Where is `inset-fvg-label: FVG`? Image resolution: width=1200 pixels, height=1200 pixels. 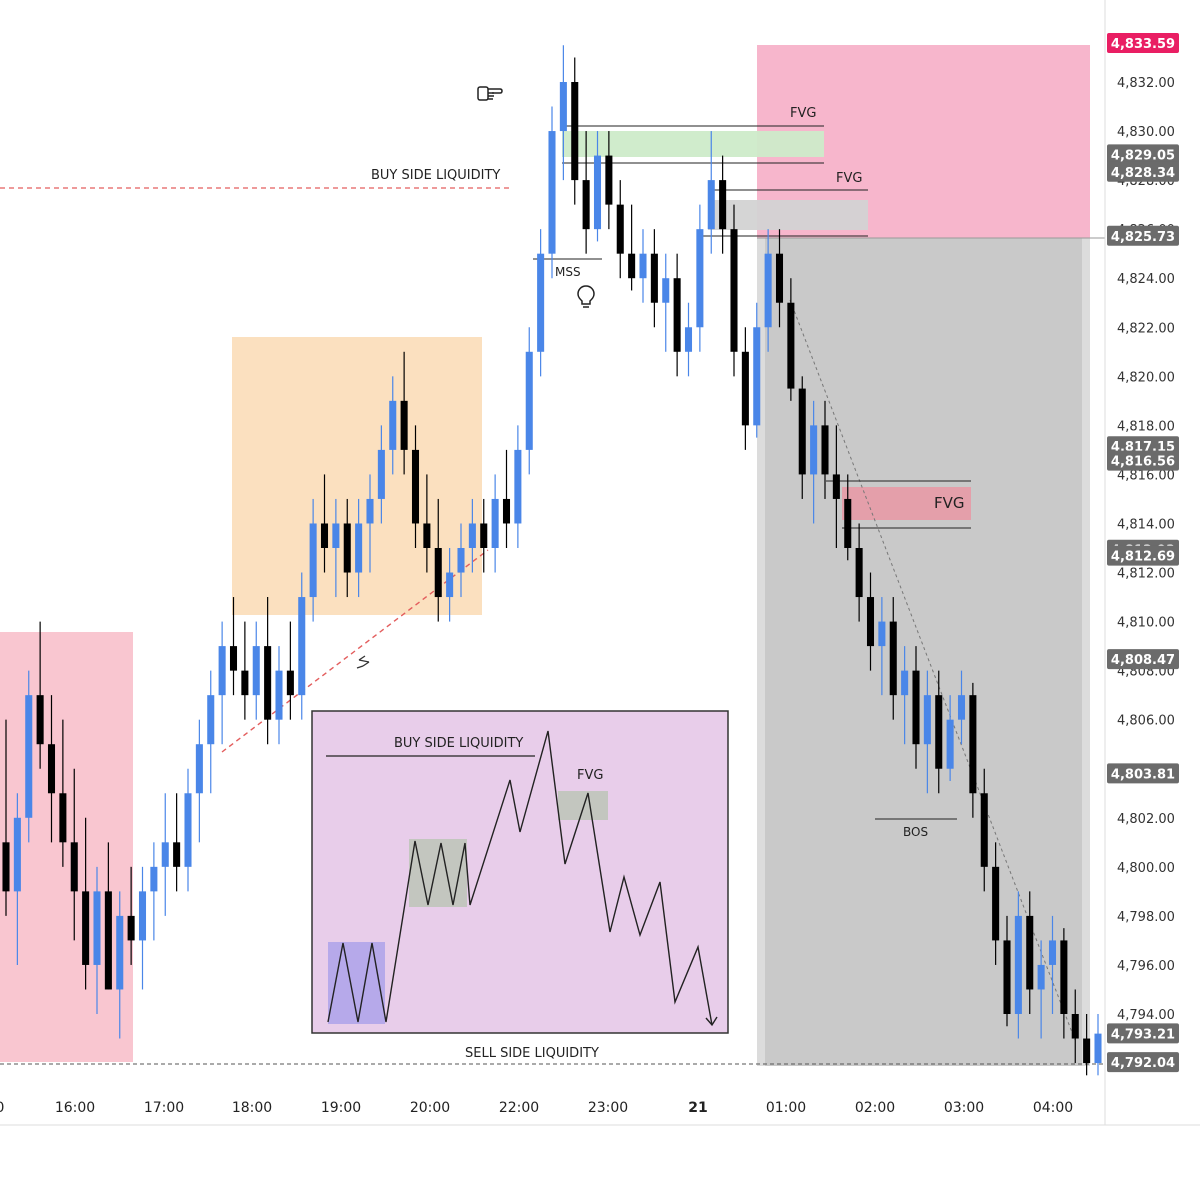 inset-fvg-label: FVG is located at coordinates (590, 775).